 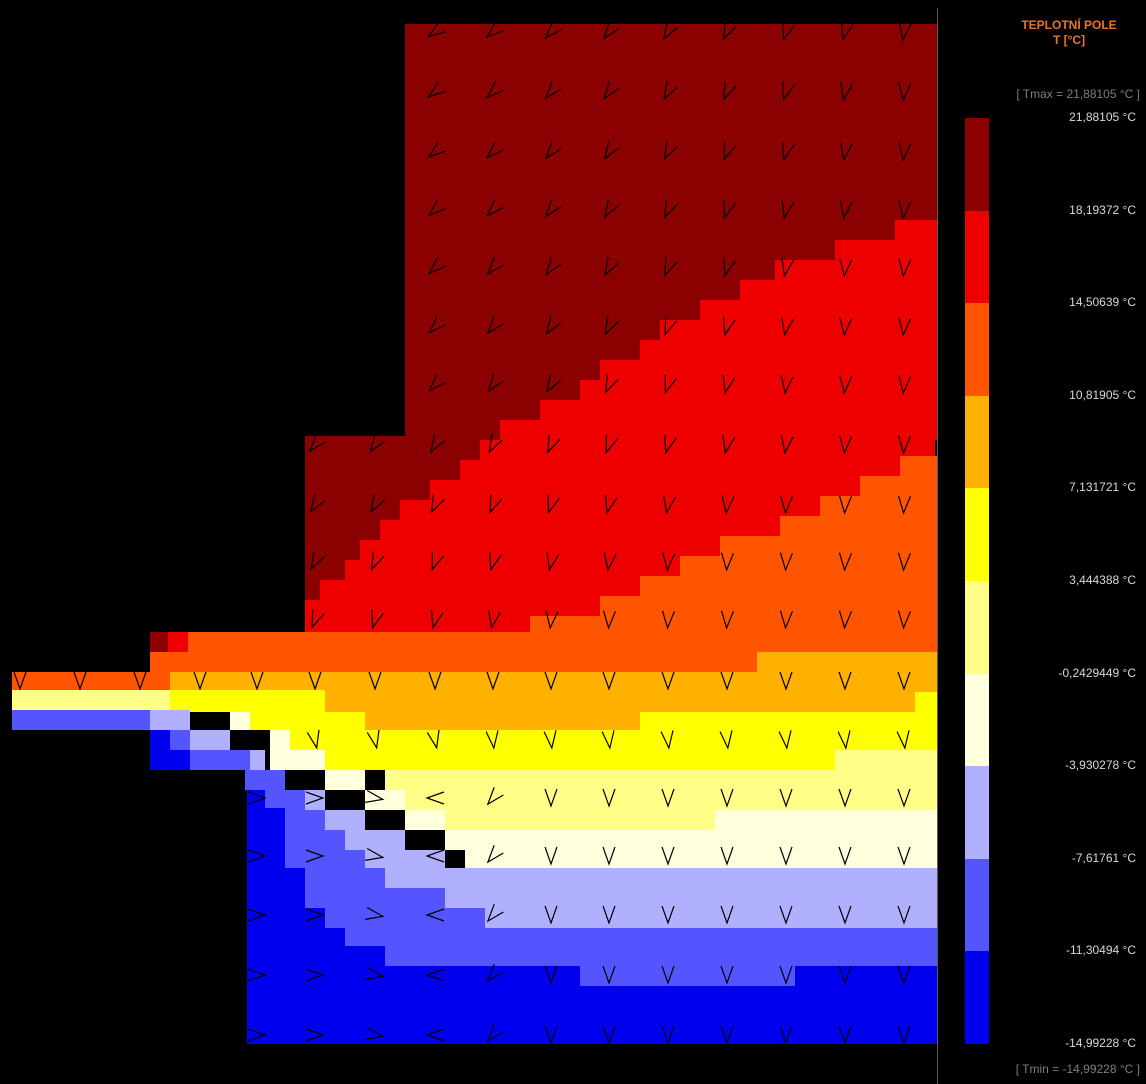 What do you see at coordinates (1102, 580) in the screenshot?
I see `scale-tick-label: 3,444388 °C` at bounding box center [1102, 580].